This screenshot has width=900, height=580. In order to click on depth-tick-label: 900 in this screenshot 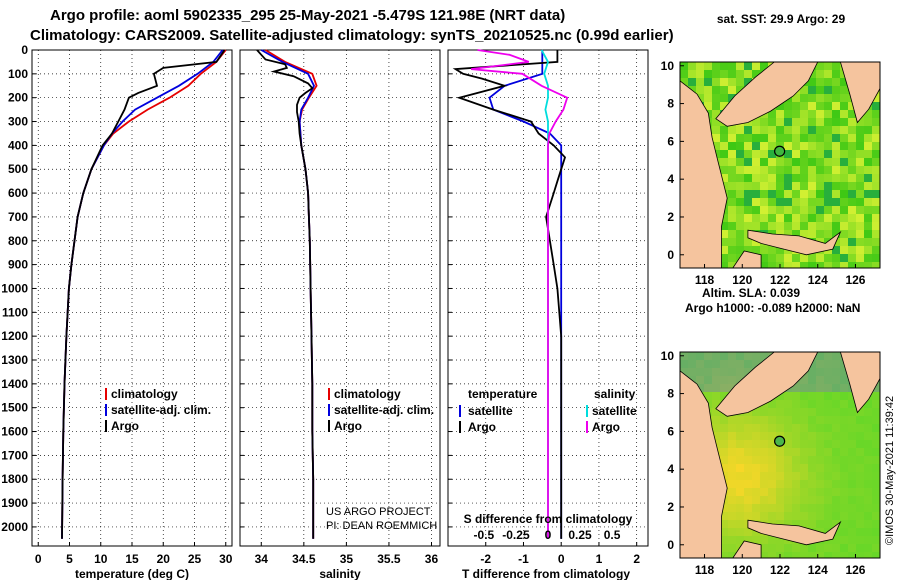, I will do `click(18, 265)`.